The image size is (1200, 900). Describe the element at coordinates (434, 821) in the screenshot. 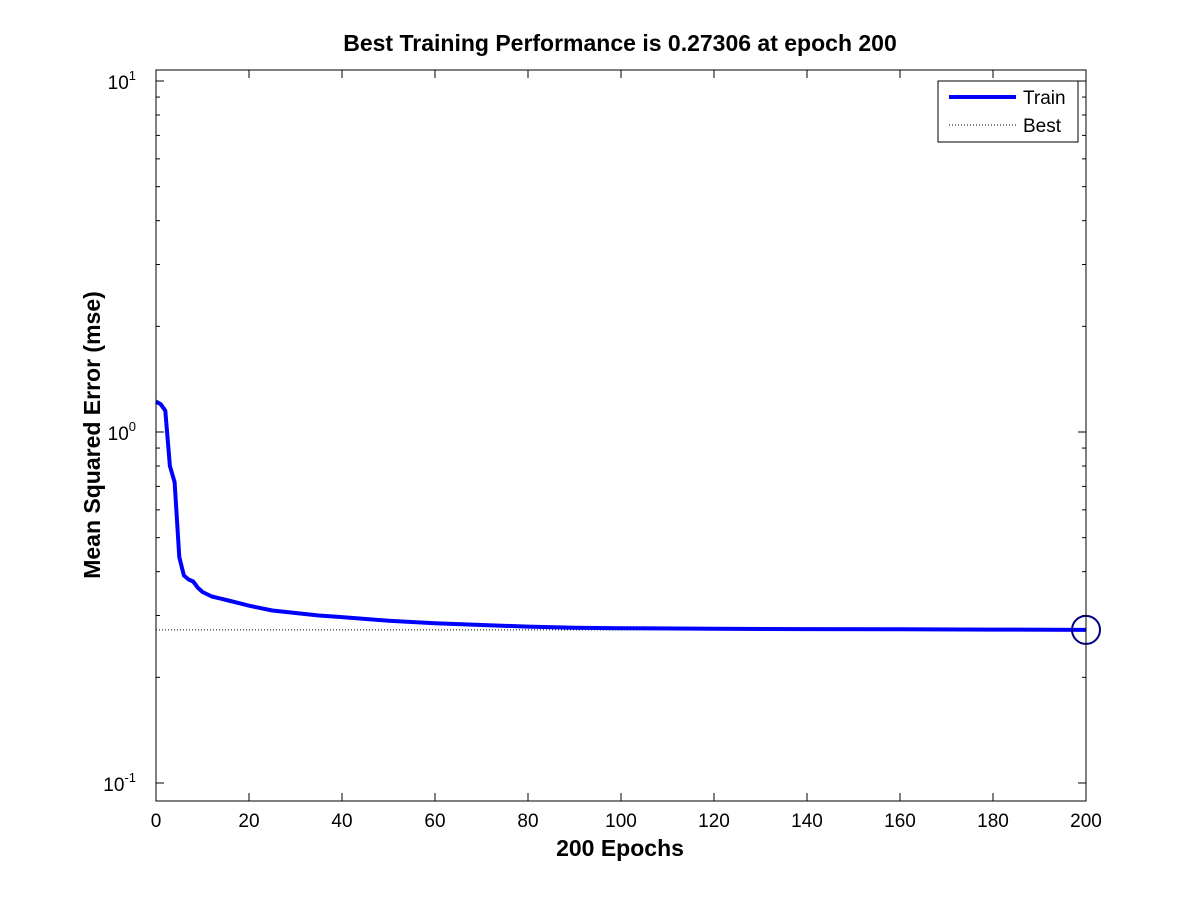

I see `x-tick-label: 60` at that location.